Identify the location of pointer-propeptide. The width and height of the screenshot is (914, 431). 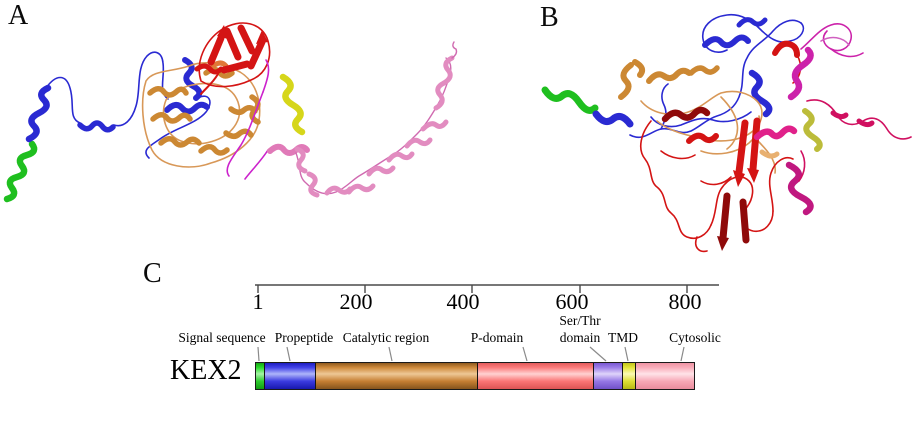
(288, 354).